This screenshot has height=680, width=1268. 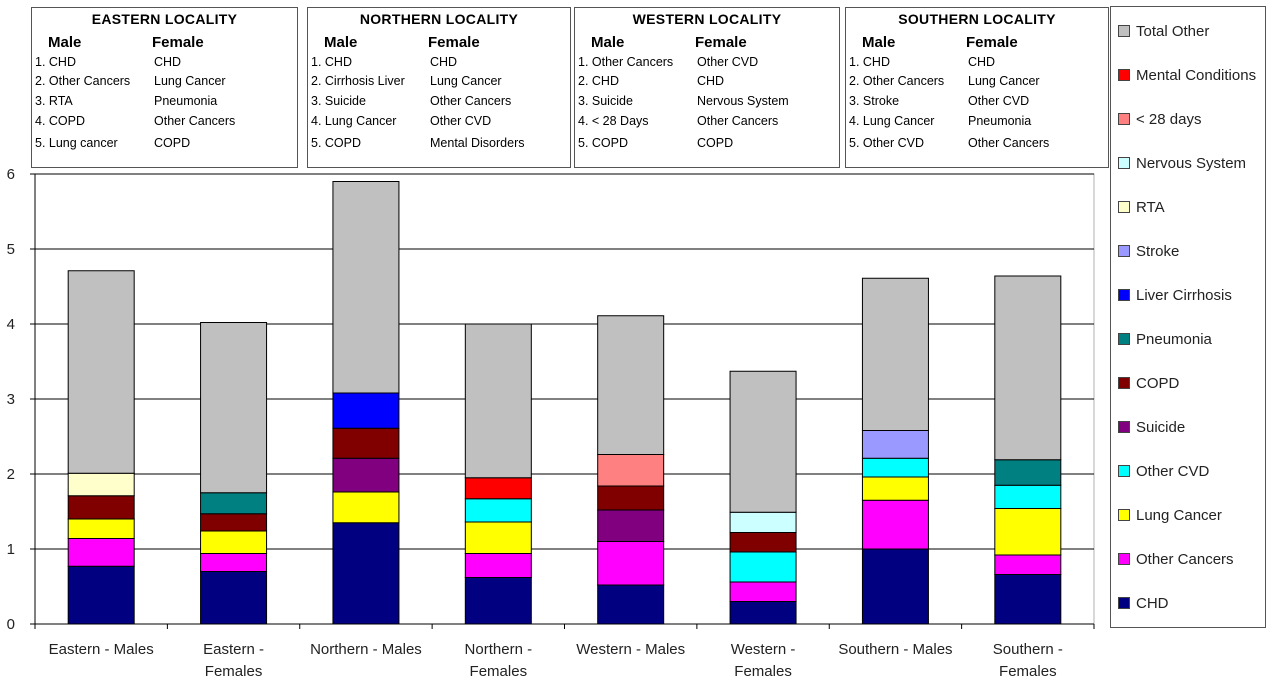 What do you see at coordinates (1191, 163) in the screenshot?
I see `legend-label: Nervous System` at bounding box center [1191, 163].